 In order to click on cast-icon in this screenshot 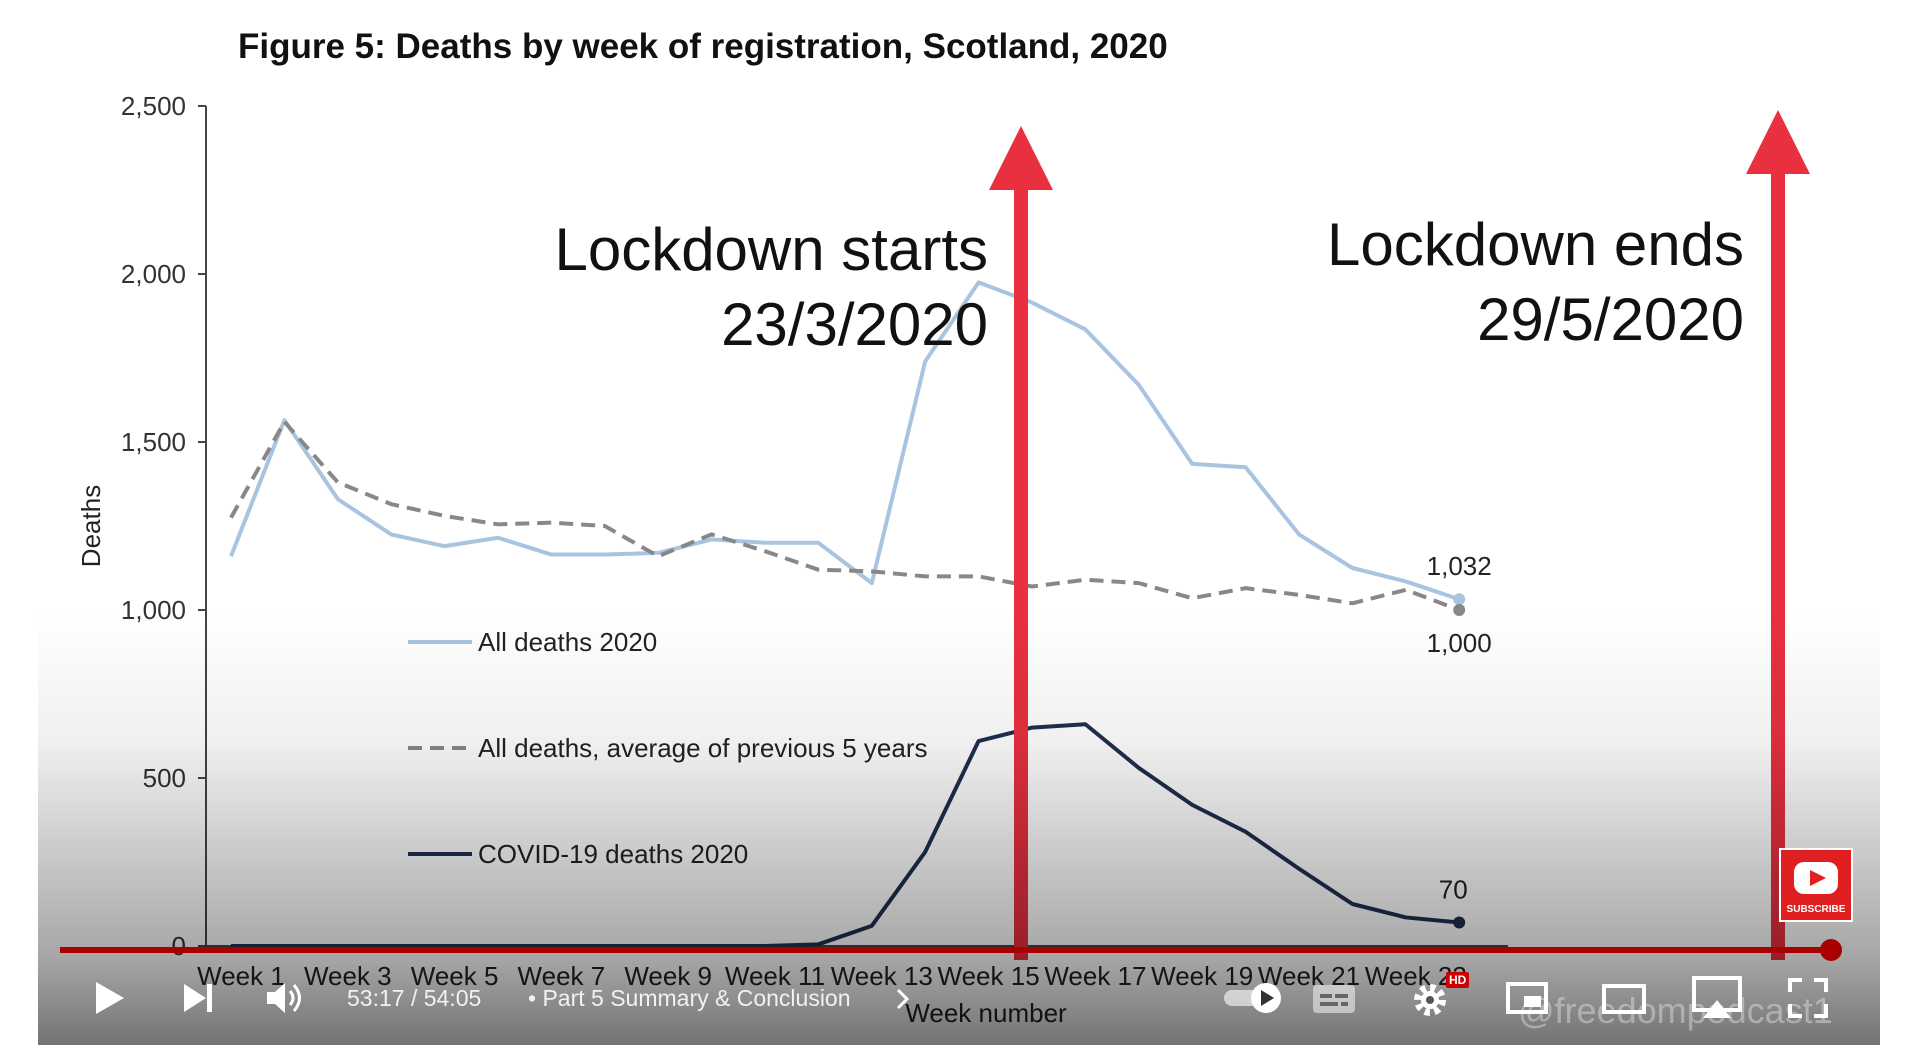, I will do `click(1717, 997)`.